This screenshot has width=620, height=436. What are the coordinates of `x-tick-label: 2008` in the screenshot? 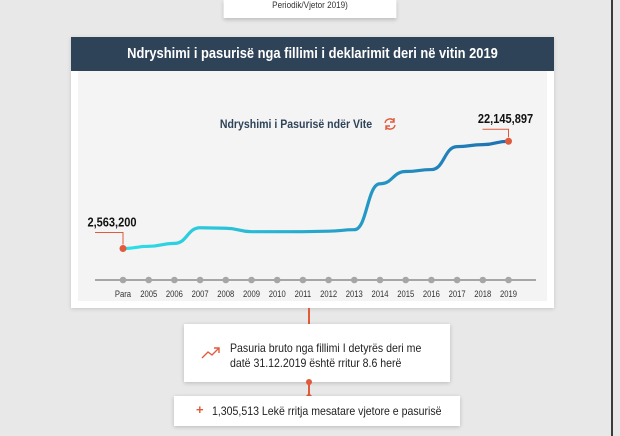 It's located at (225, 293).